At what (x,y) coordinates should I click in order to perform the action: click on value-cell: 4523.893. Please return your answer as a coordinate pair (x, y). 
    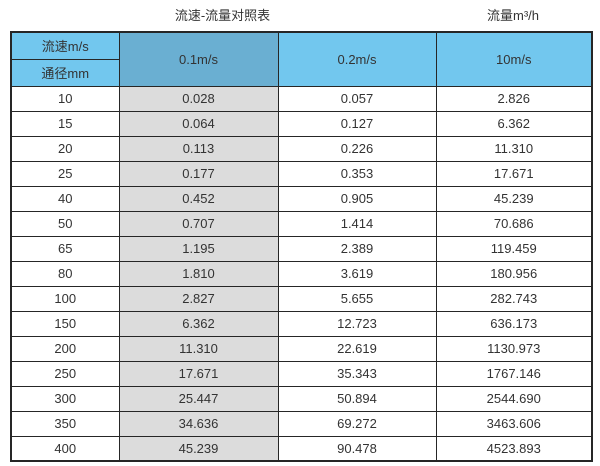
    Looking at the image, I should click on (514, 448).